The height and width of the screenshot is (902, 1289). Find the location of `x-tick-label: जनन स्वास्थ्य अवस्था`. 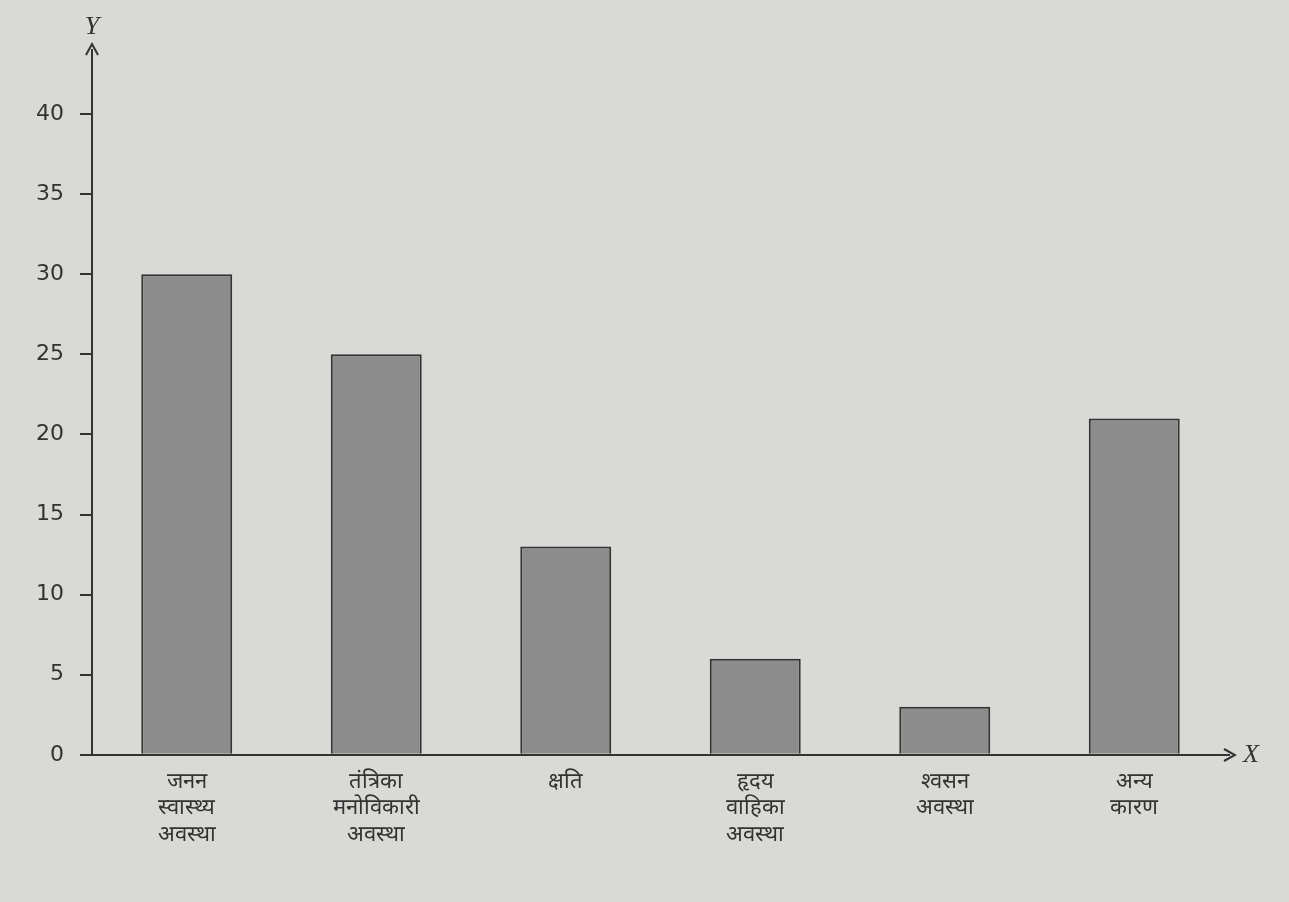

x-tick-label: जनन स्वास्थ्य अवस्था is located at coordinates (187, 806).